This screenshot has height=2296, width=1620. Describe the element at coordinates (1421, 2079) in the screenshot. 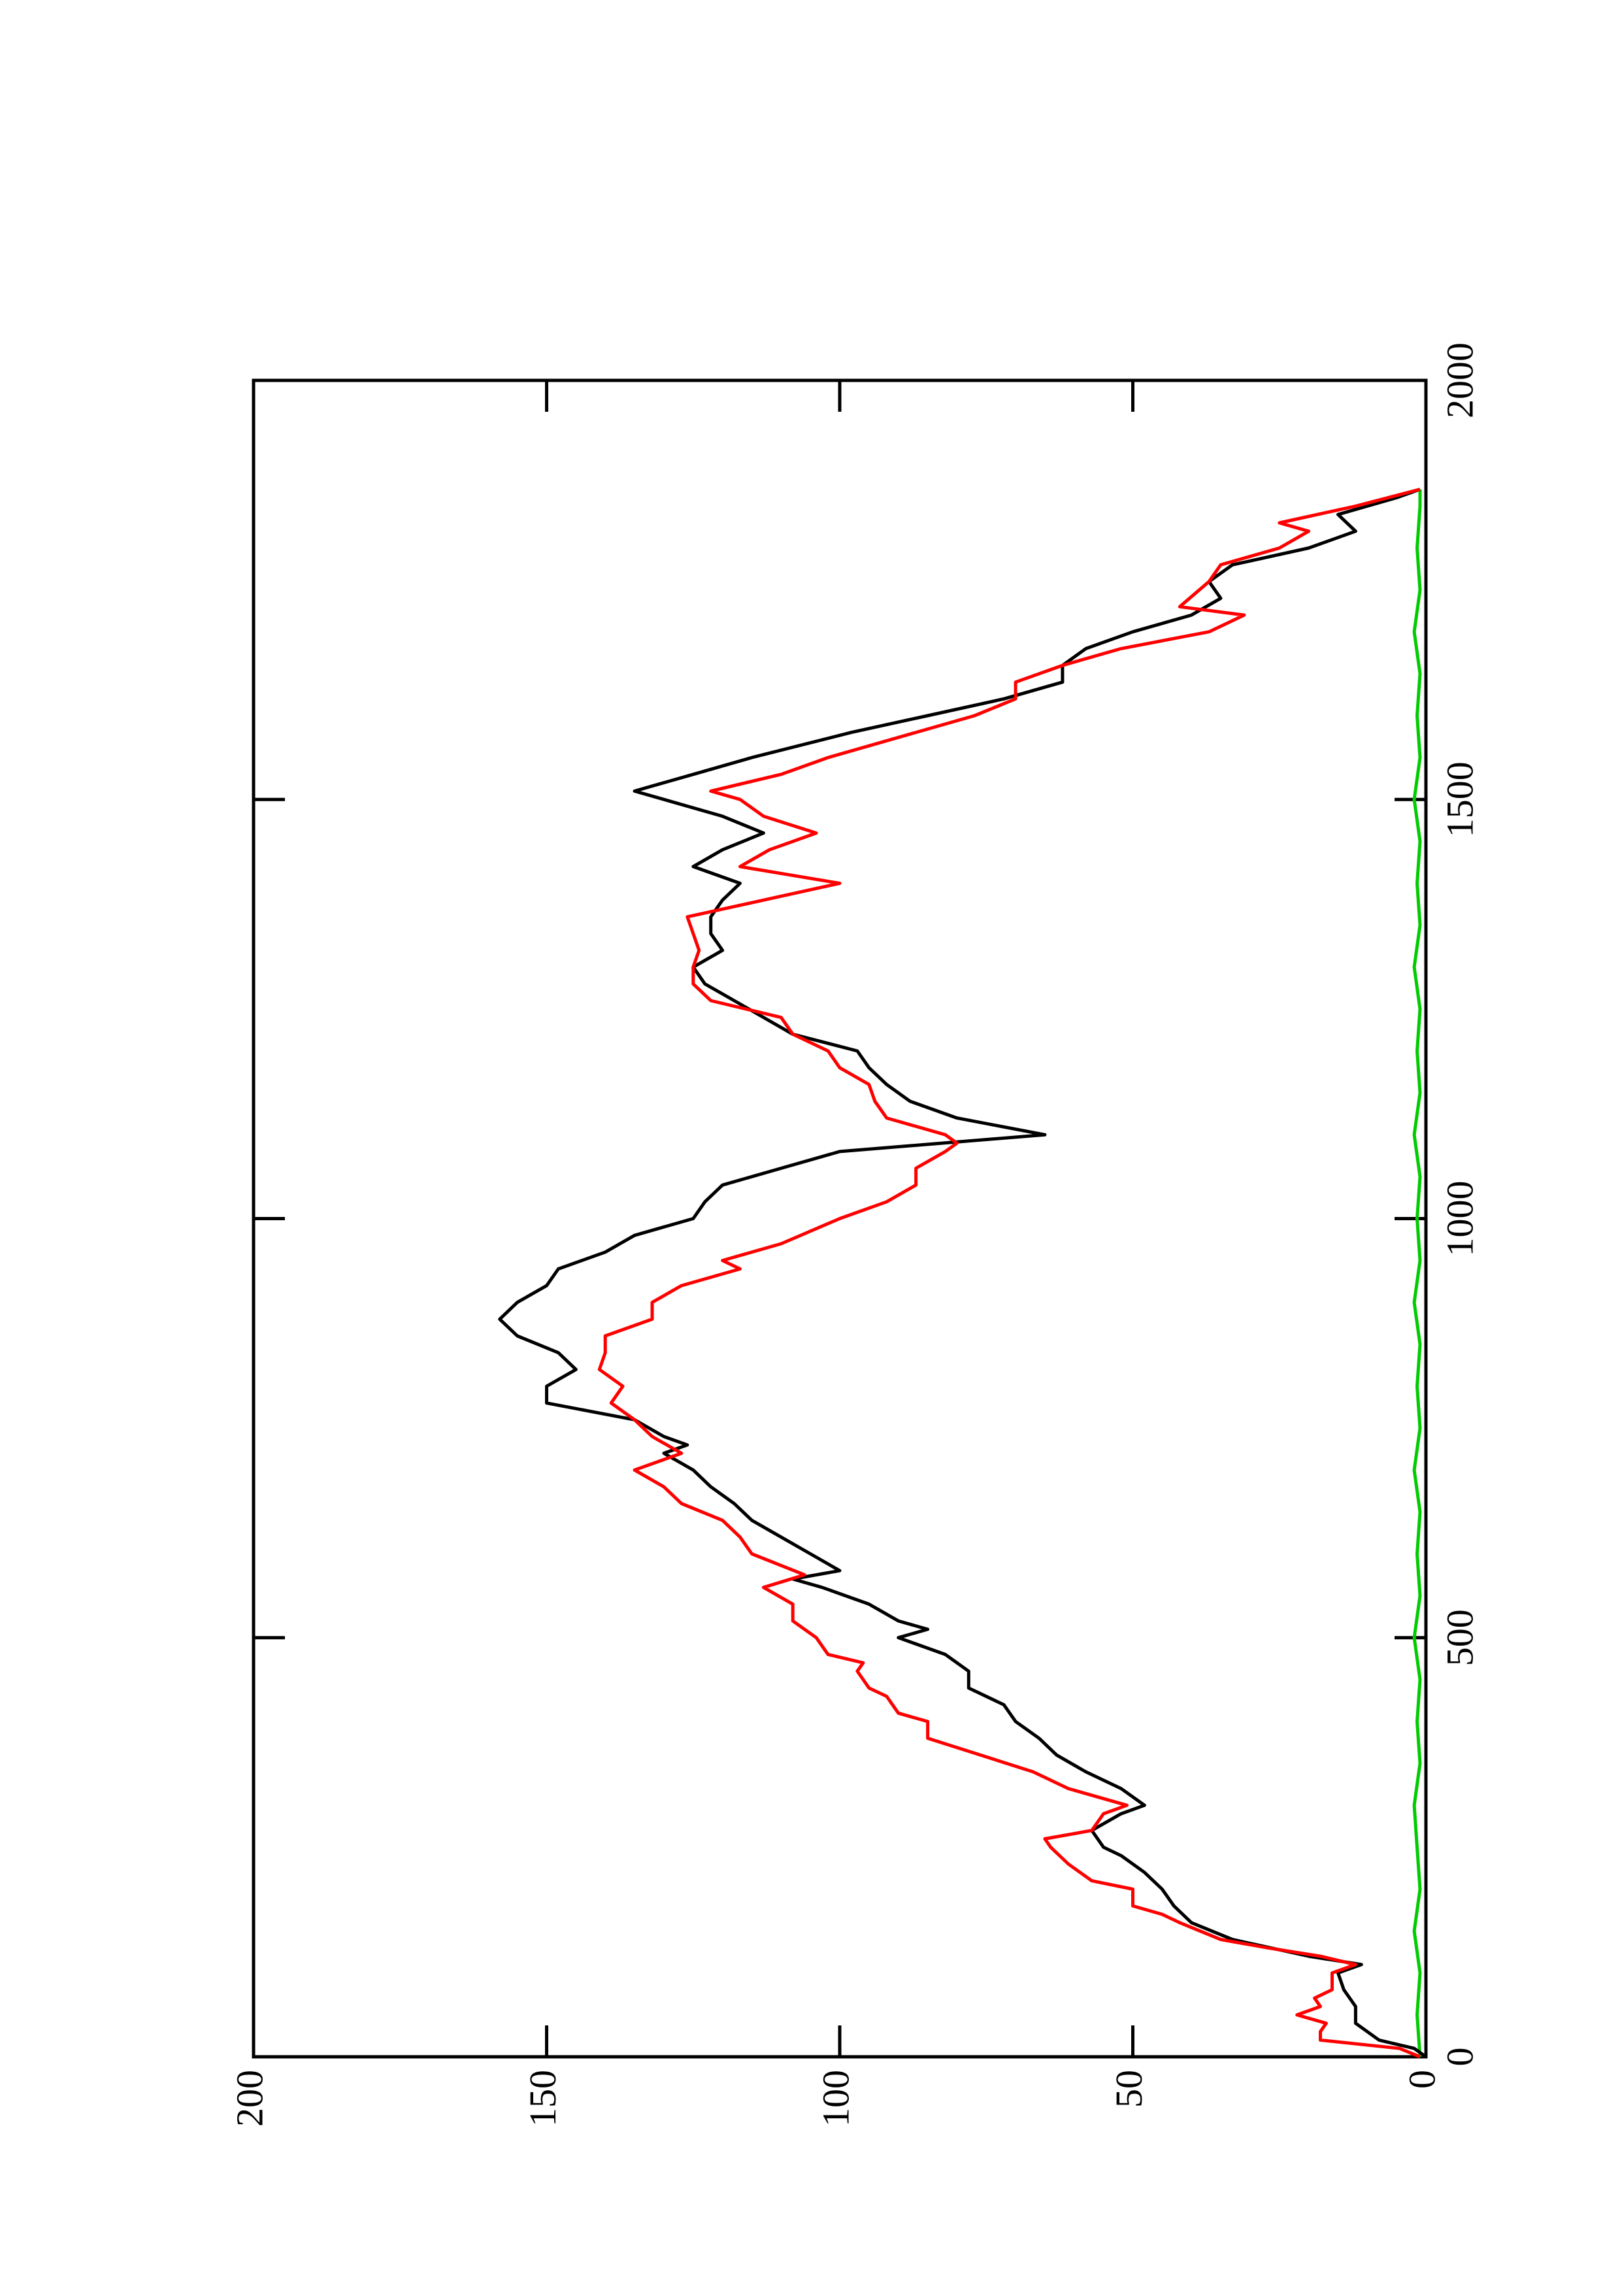

I see `y-tick-label: 0` at that location.